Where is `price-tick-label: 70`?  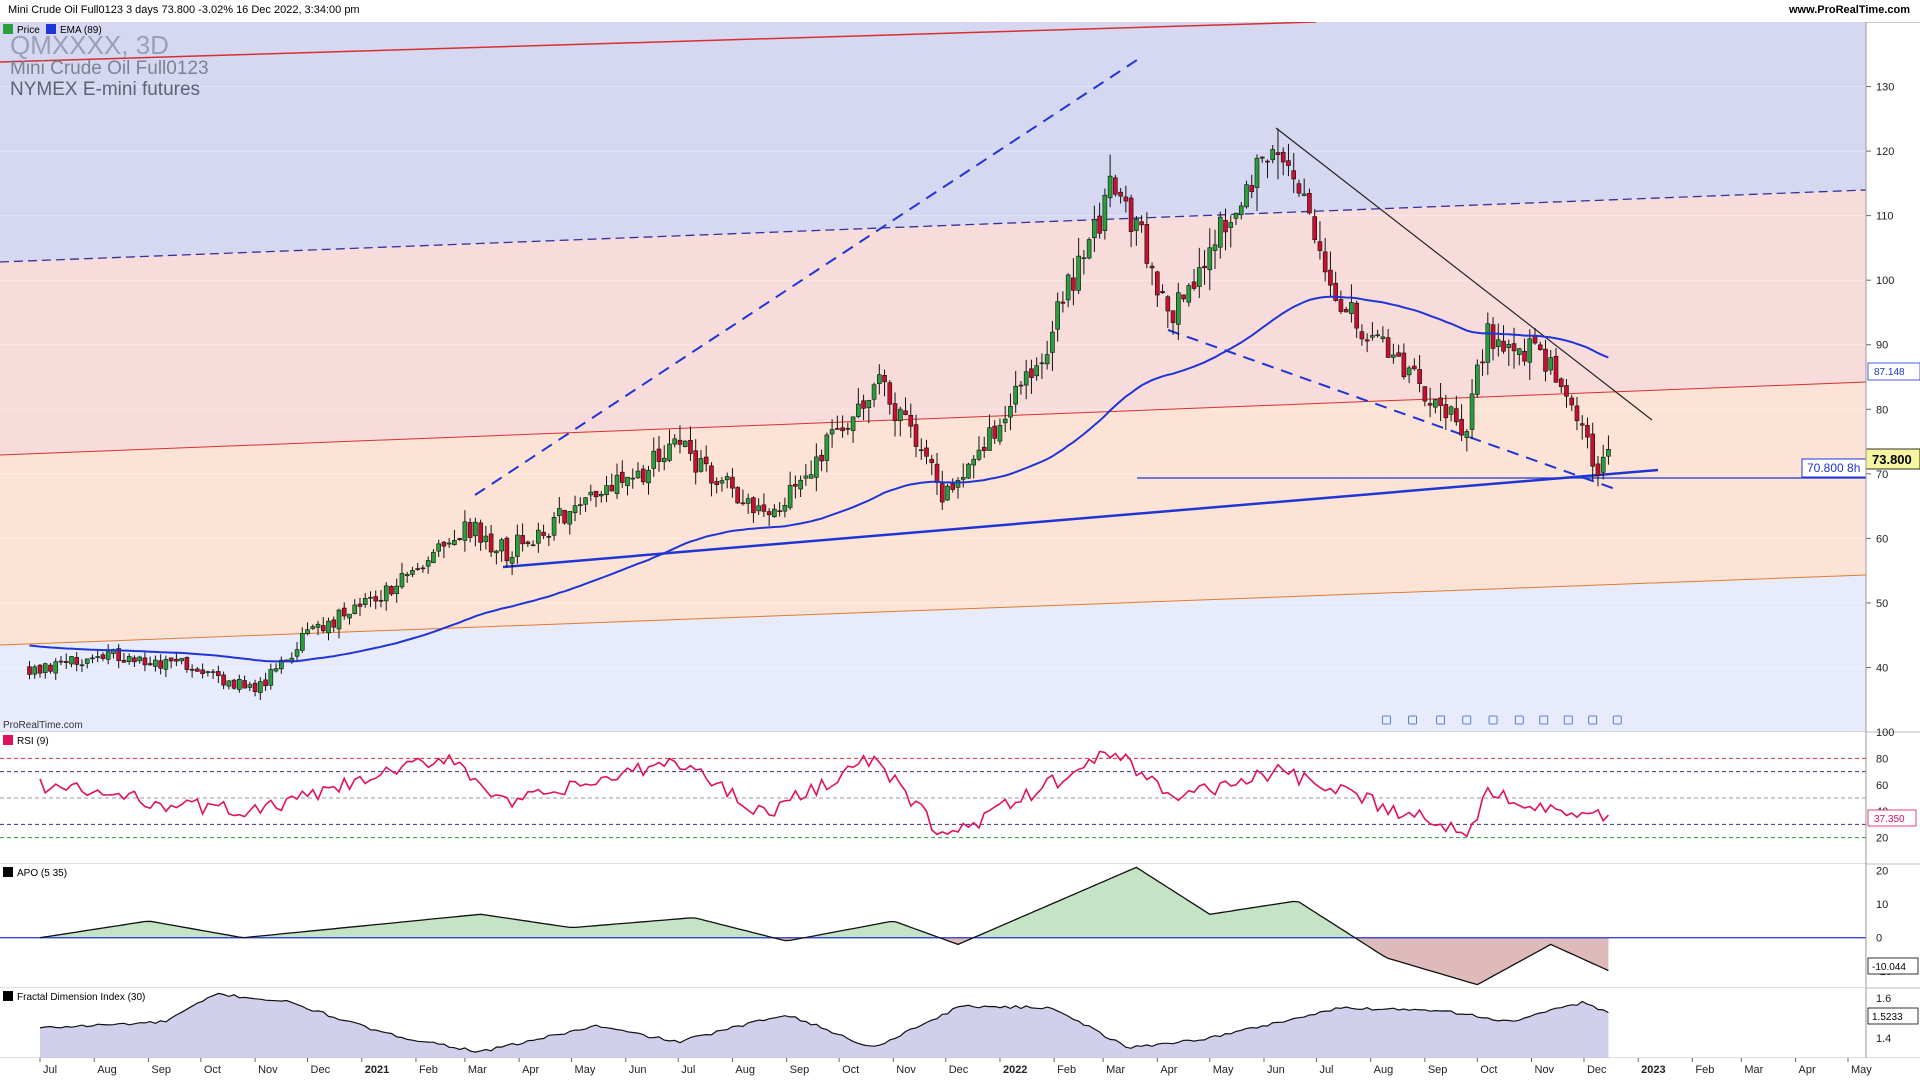 price-tick-label: 70 is located at coordinates (1882, 475).